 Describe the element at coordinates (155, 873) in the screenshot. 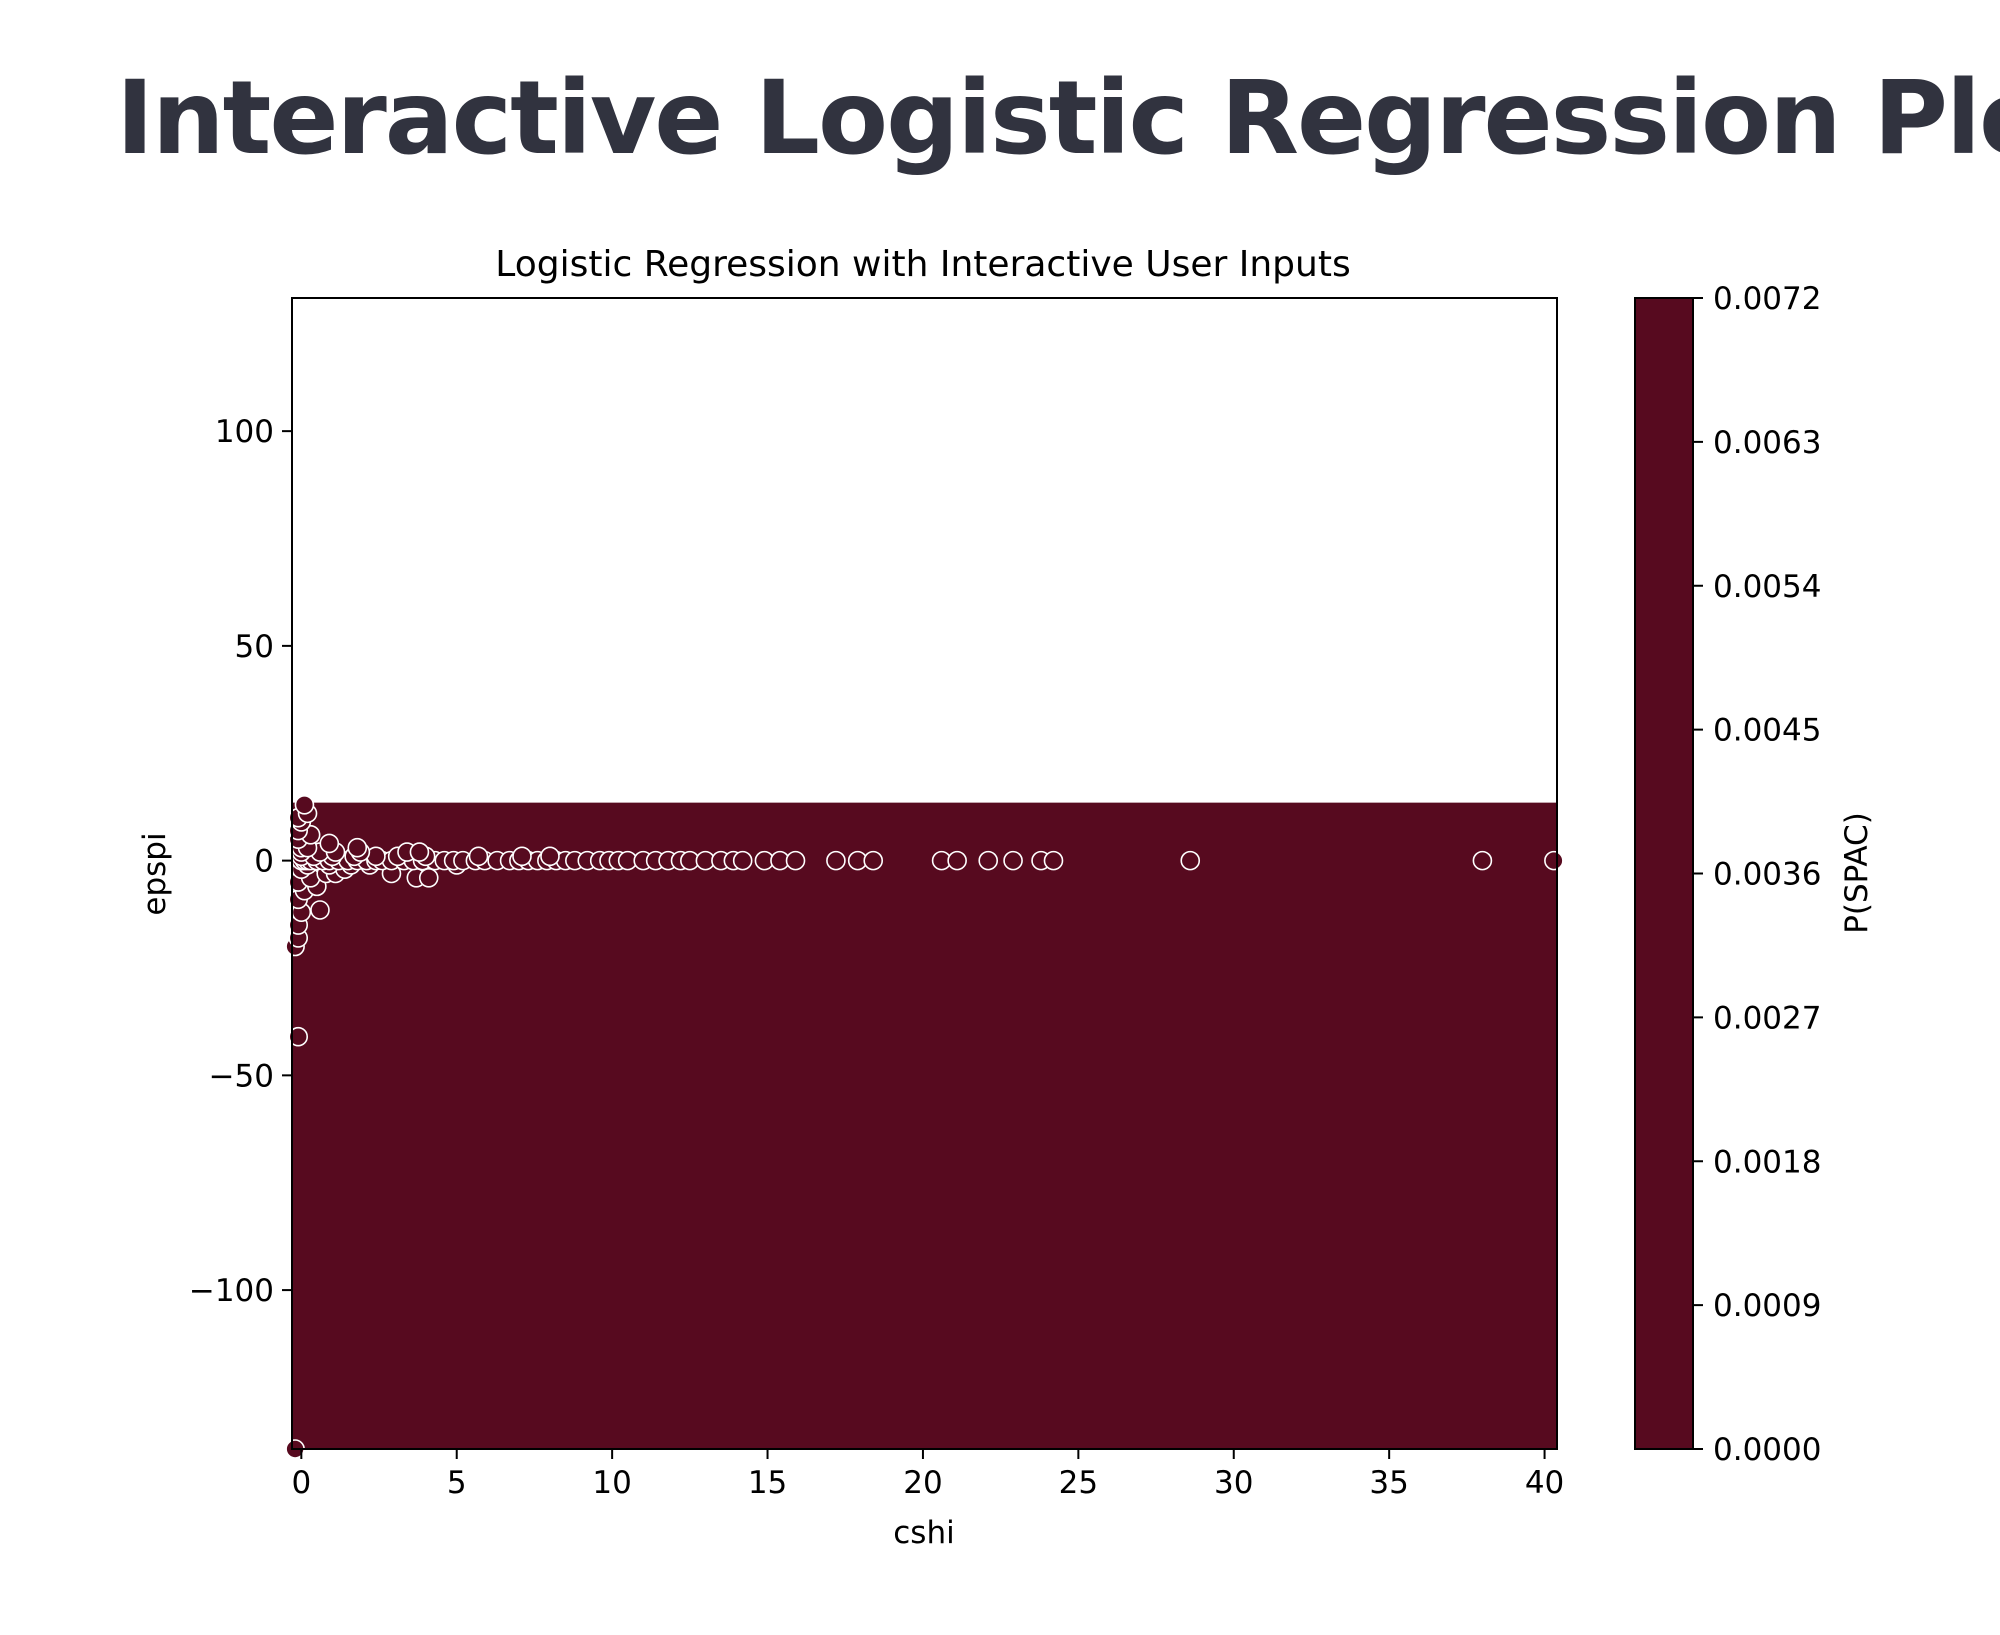

I see `y-axis-label: epspi` at that location.